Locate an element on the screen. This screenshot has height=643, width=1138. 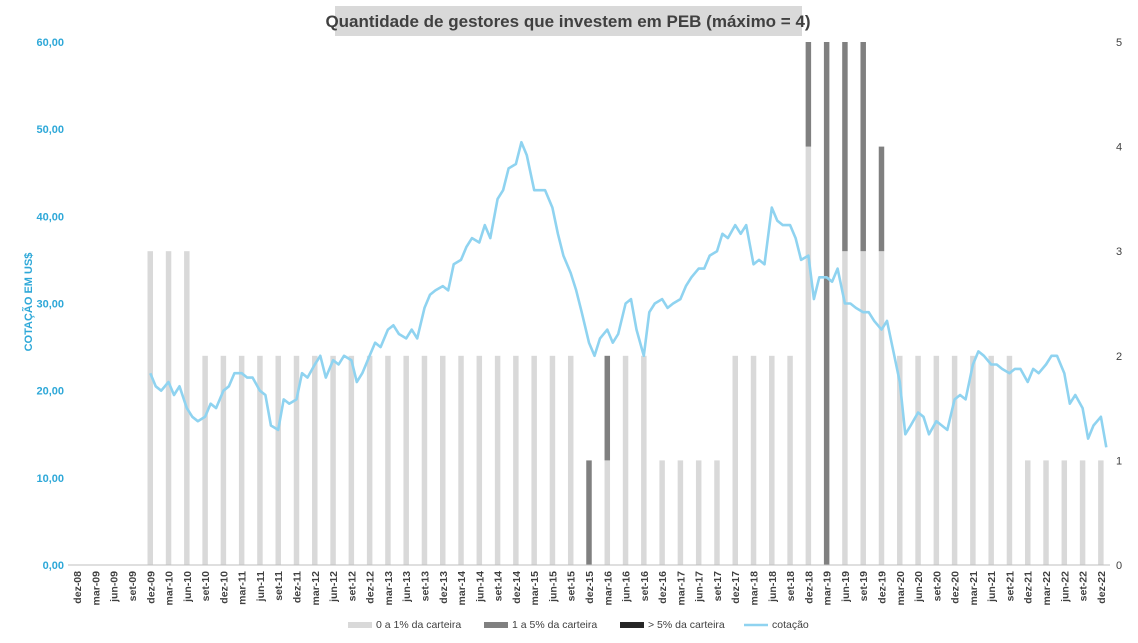
x-tick-label: dez-20 is located at coordinates (956, 587).